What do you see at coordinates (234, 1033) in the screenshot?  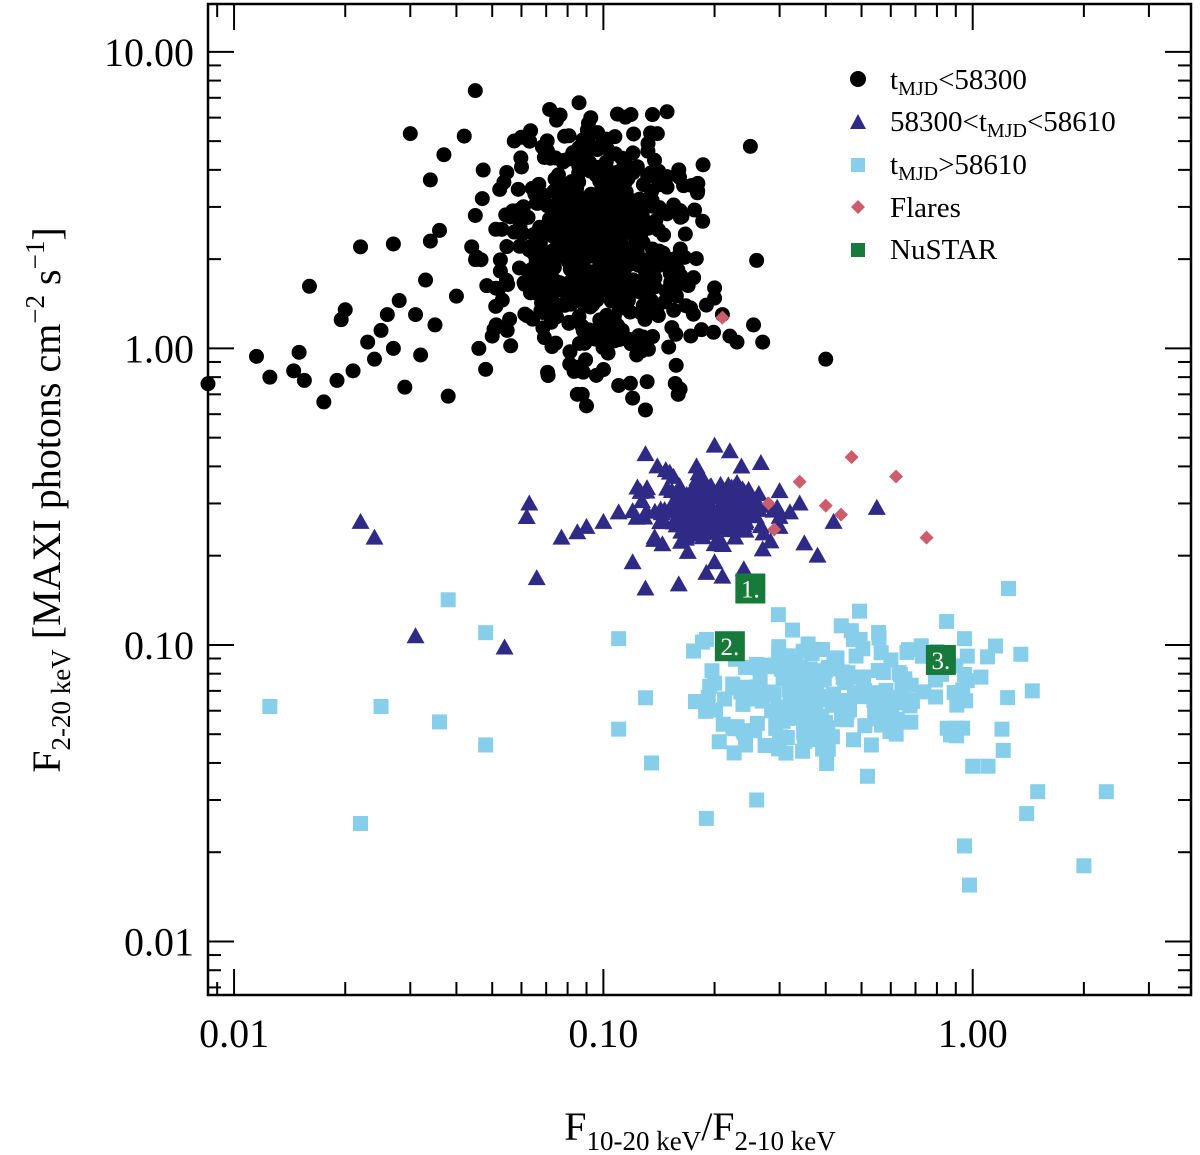 I see `x-tick-label: 0.01` at bounding box center [234, 1033].